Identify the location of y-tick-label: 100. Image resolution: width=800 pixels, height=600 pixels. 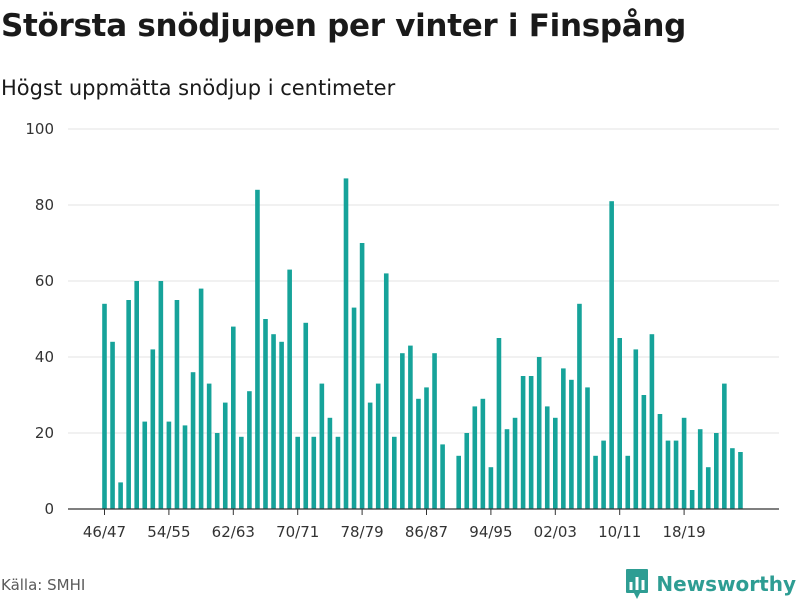
(39, 129).